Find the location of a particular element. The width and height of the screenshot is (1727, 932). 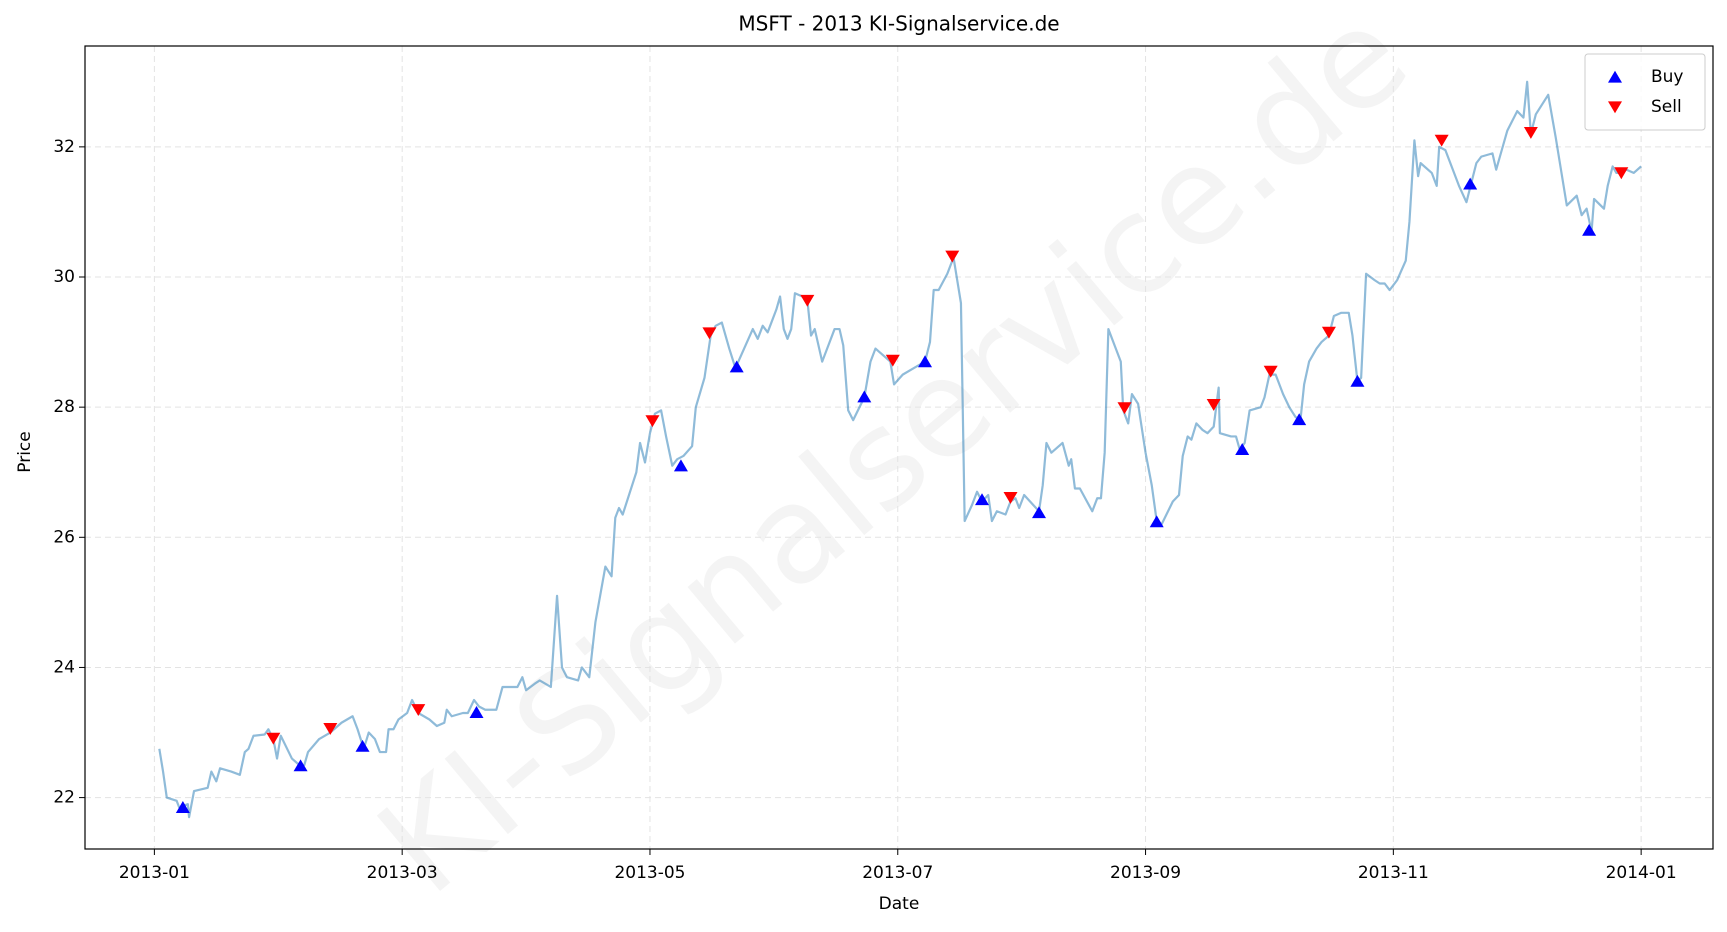

x-axis-label: Date is located at coordinates (899, 904).